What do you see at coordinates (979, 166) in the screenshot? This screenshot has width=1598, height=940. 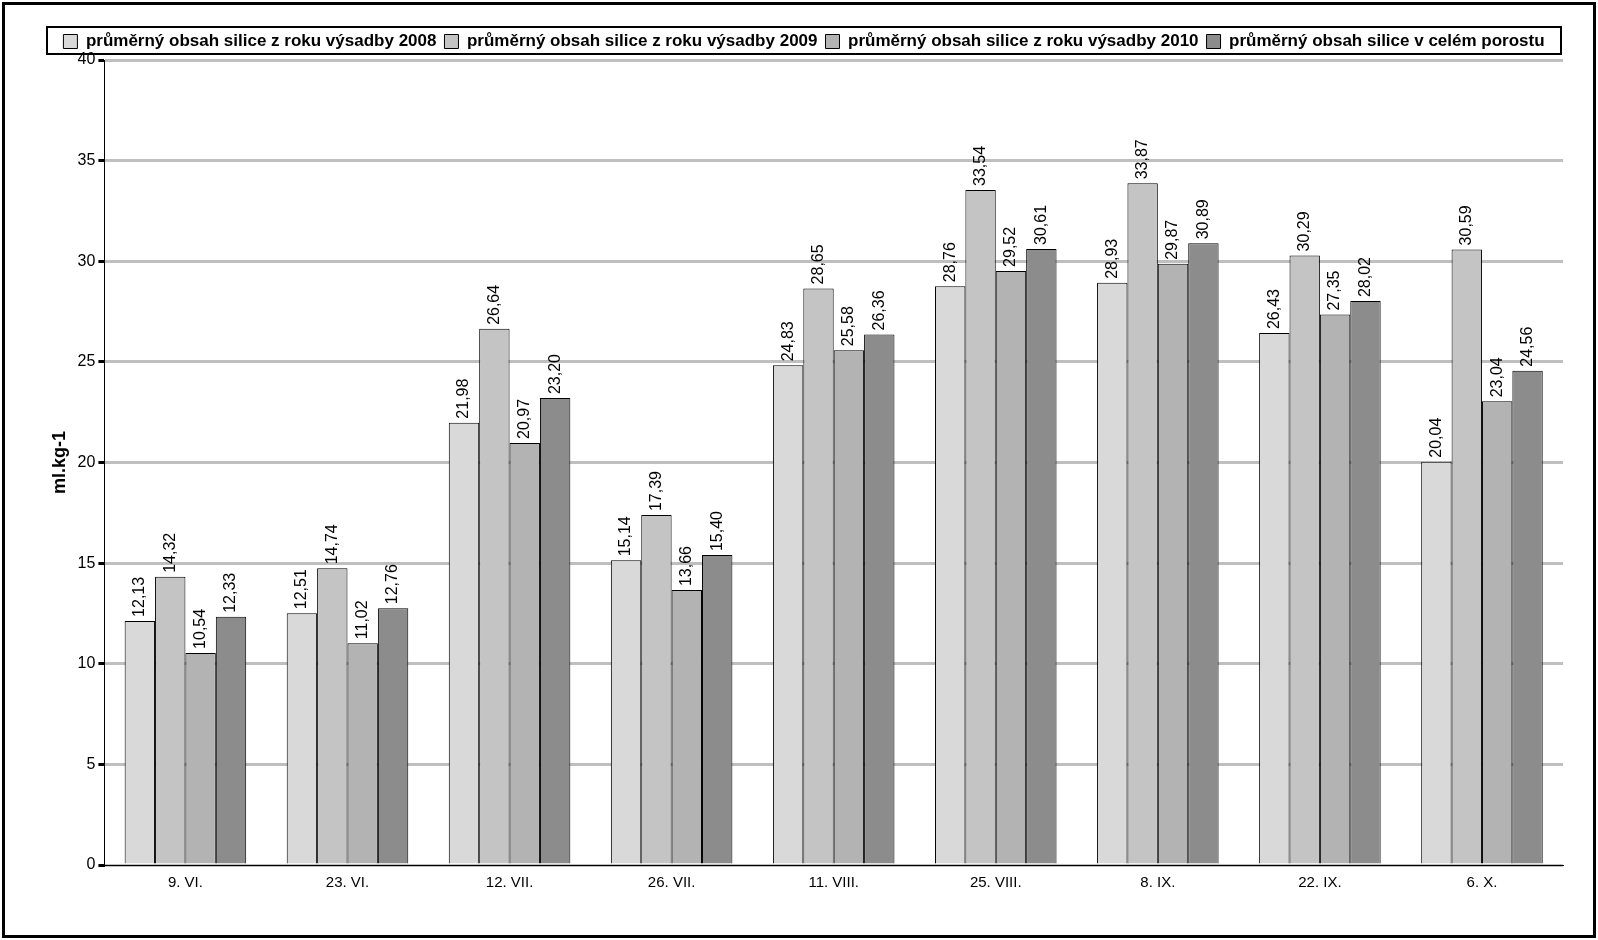 I see `data-label: 33,54` at bounding box center [979, 166].